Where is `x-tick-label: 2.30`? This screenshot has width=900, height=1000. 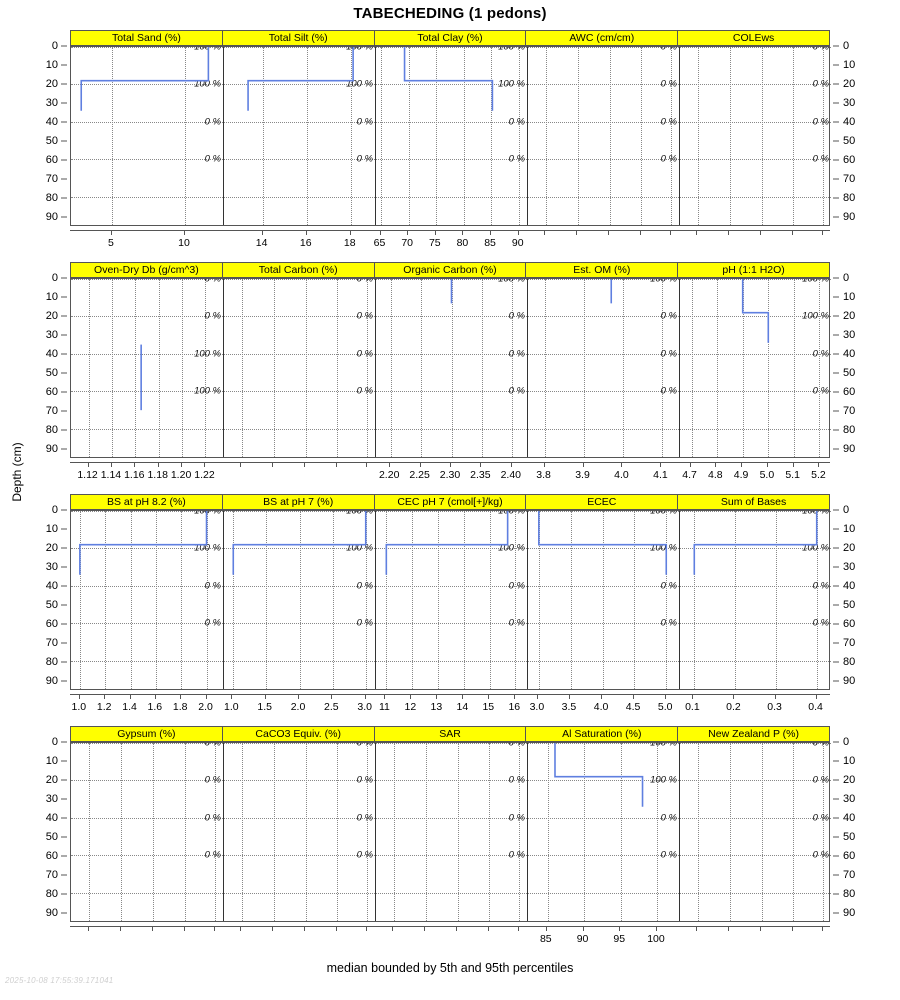
x-tick-label: 2.30 is located at coordinates (450, 475).